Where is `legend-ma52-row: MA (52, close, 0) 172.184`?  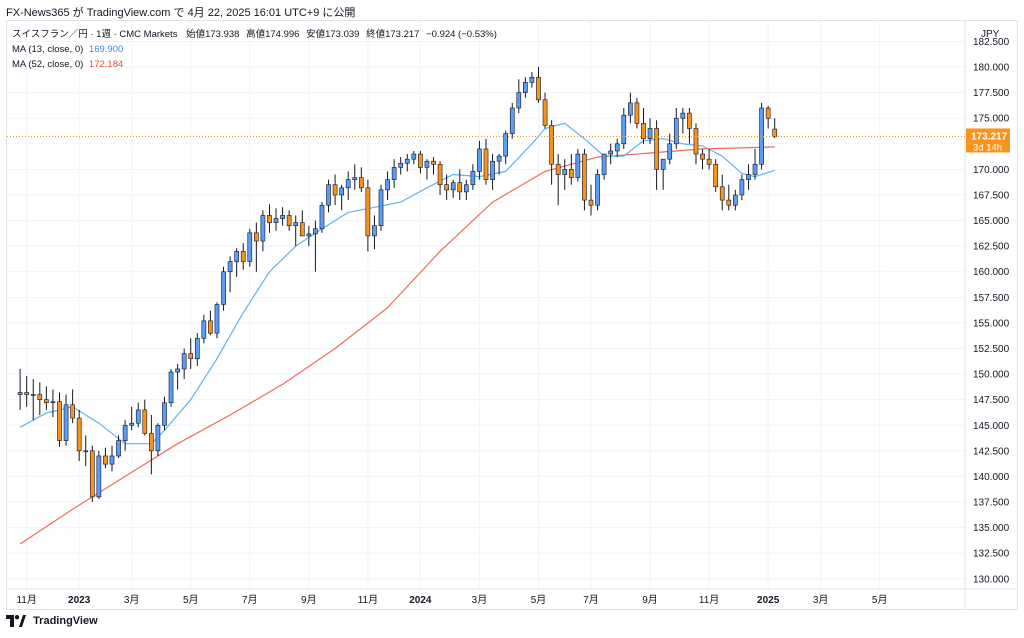
legend-ma52-row: MA (52, close, 0) 172.184 is located at coordinates (254, 64).